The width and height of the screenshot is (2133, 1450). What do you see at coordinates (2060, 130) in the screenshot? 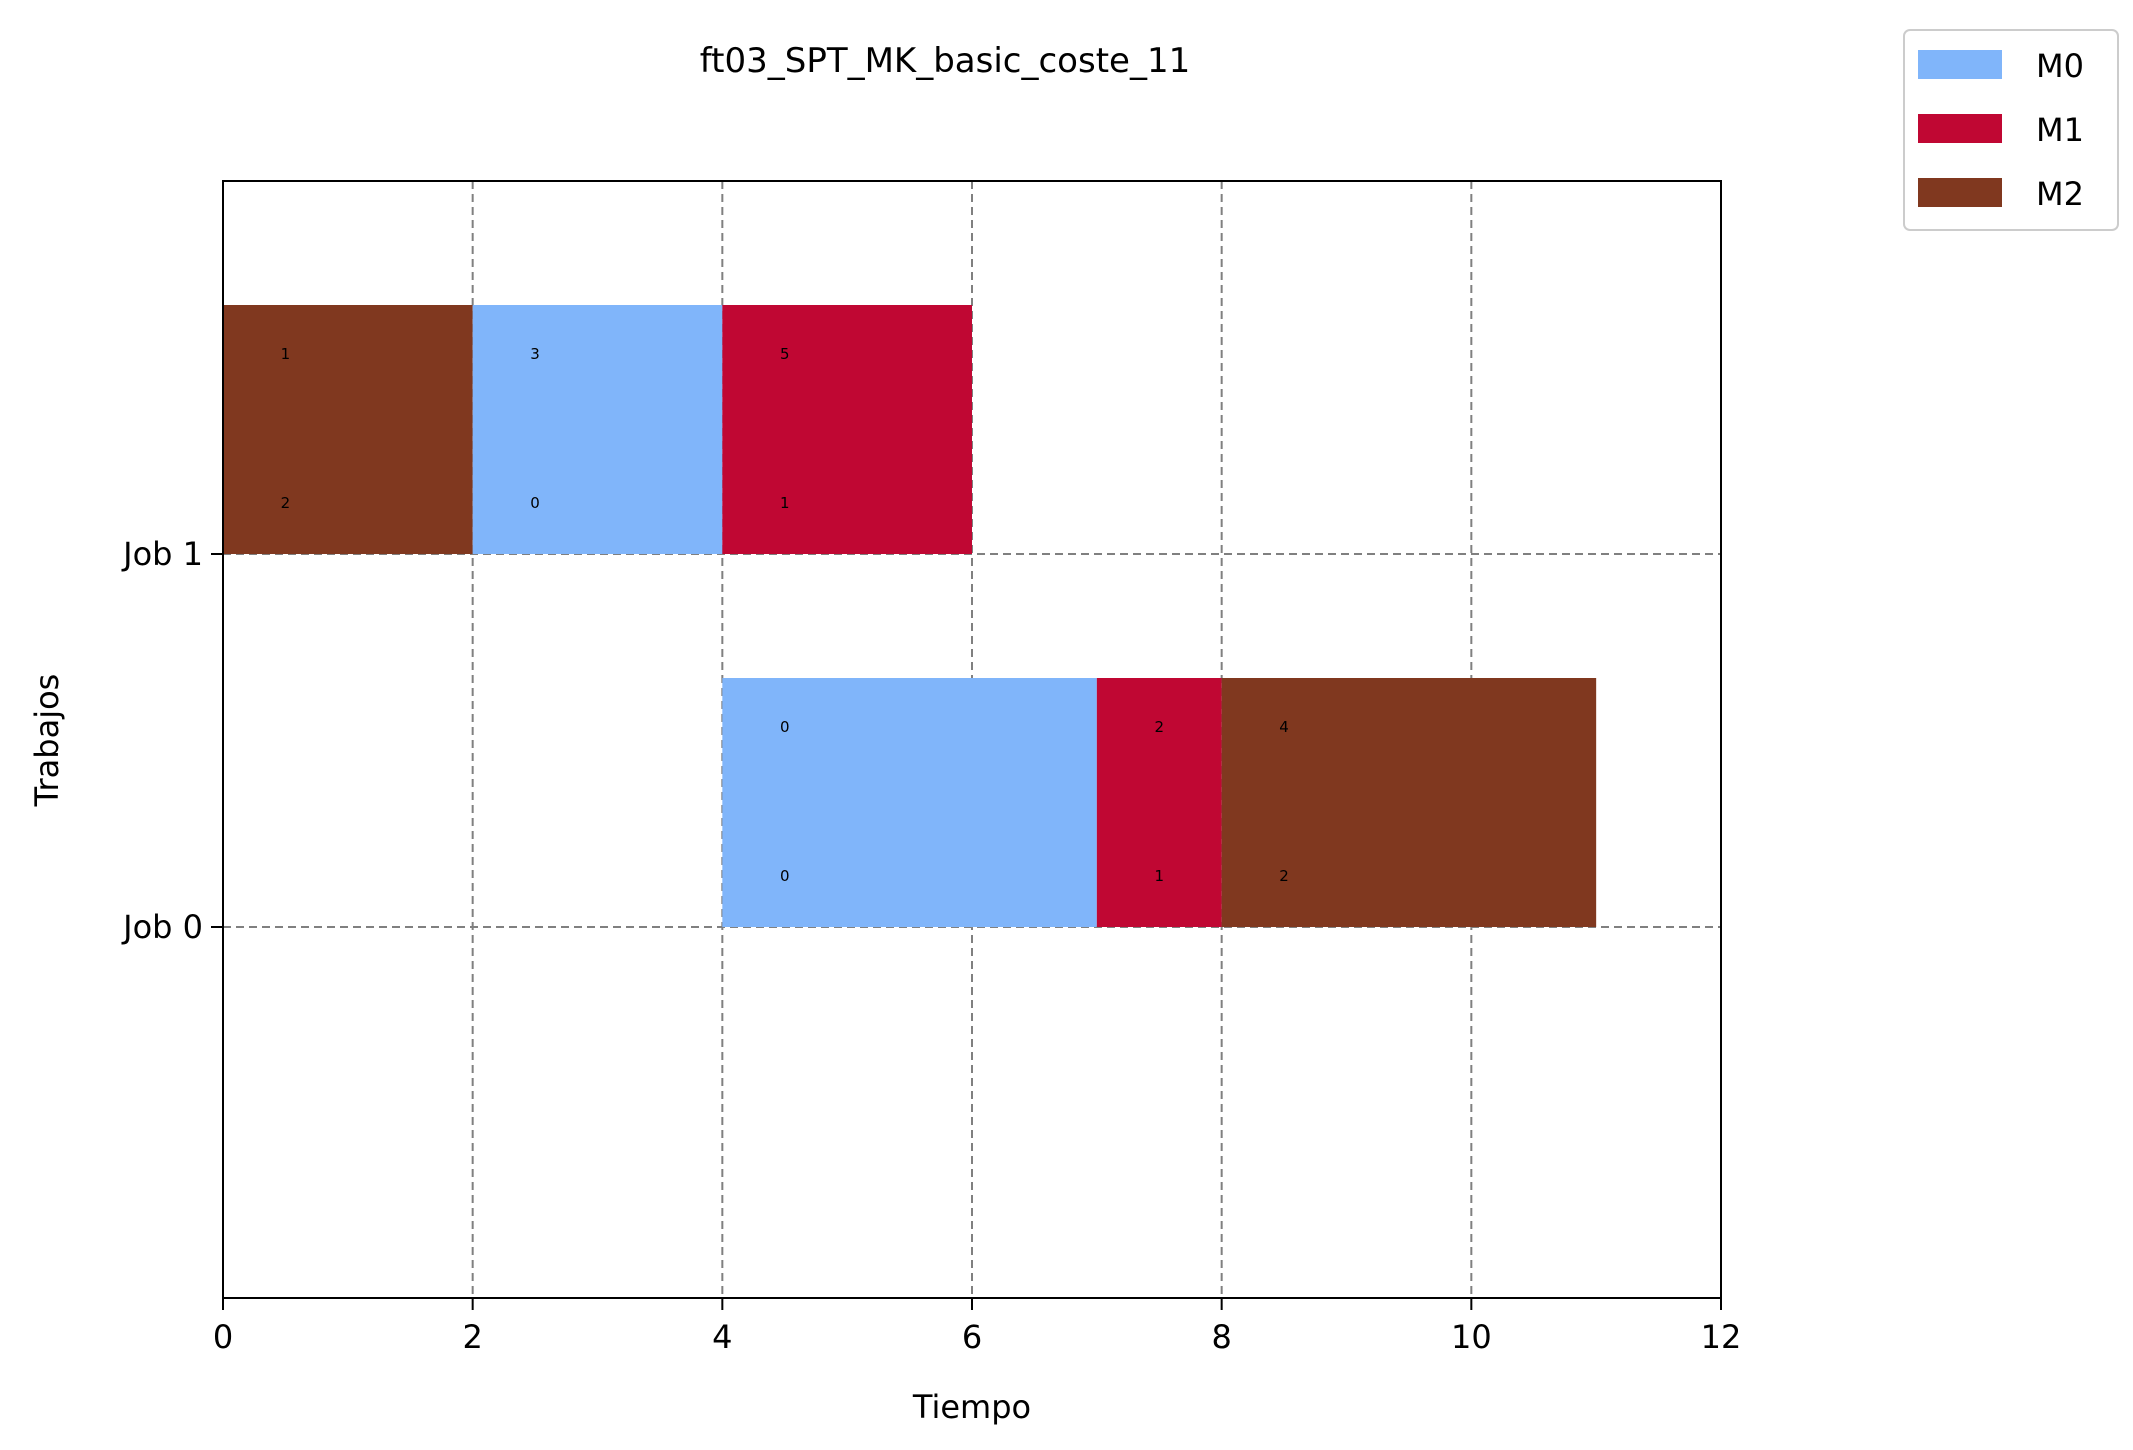
I see `legend-label: M1` at bounding box center [2060, 130].